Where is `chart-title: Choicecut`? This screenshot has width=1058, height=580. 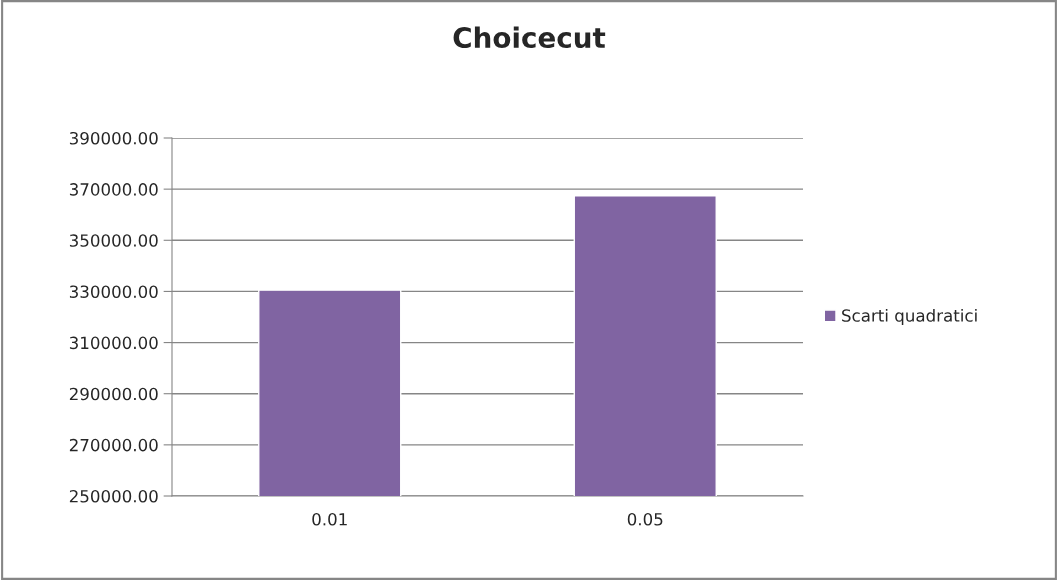 chart-title: Choicecut is located at coordinates (529, 37).